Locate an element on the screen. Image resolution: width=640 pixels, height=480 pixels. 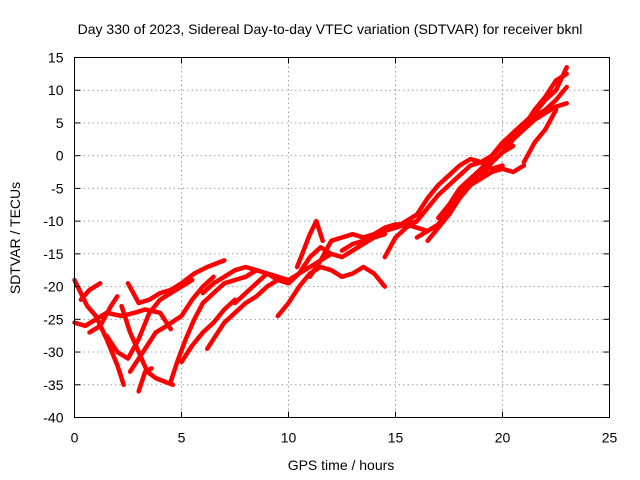
x-tick-label: 10 is located at coordinates (289, 438).